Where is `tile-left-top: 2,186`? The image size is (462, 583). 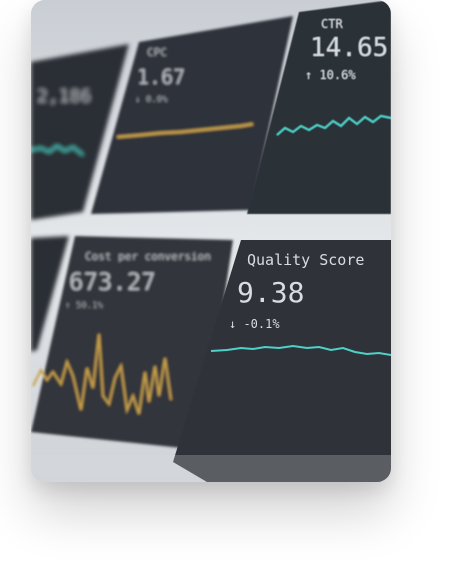
tile-left-top: 2,186 is located at coordinates (80, 132).